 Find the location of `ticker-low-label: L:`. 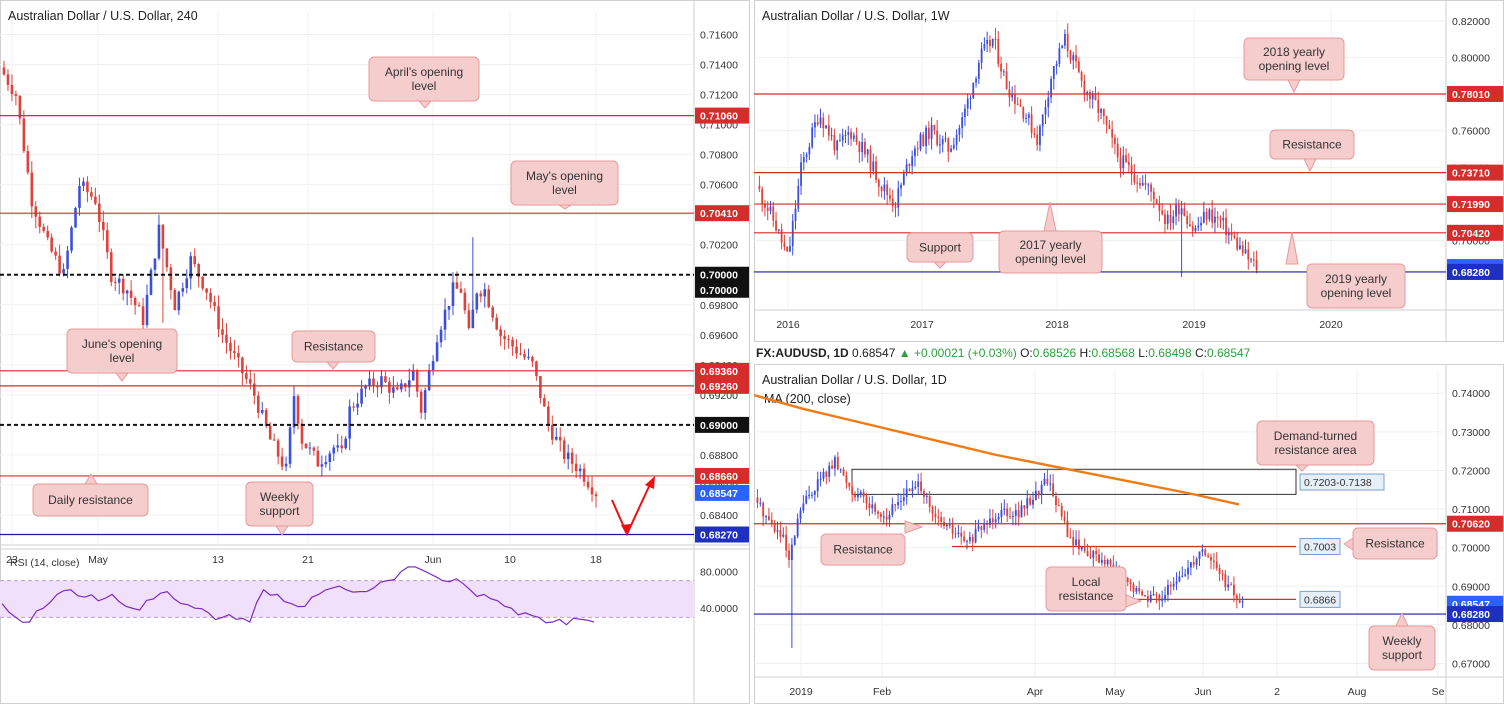

ticker-low-label: L: is located at coordinates (1143, 353).